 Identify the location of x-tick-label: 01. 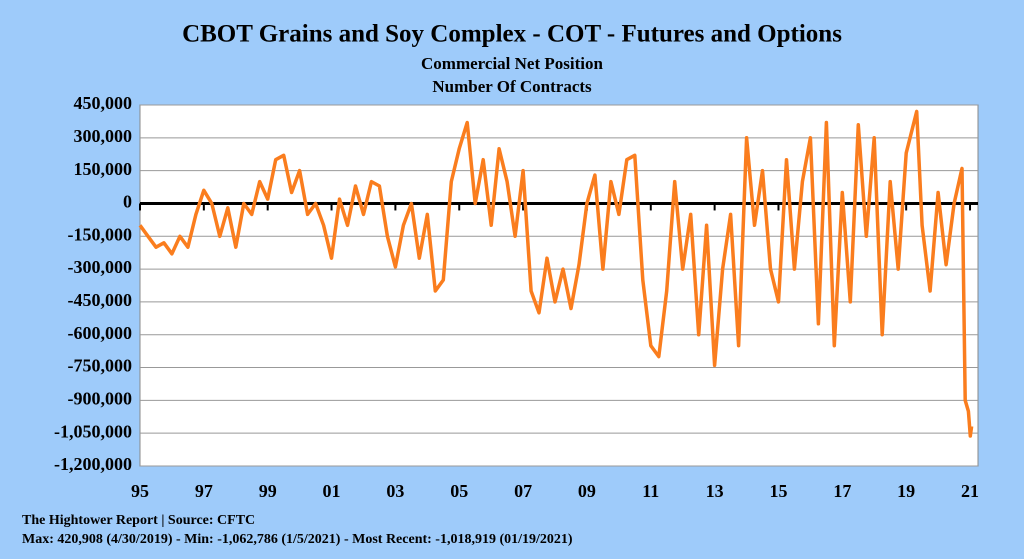
(332, 491).